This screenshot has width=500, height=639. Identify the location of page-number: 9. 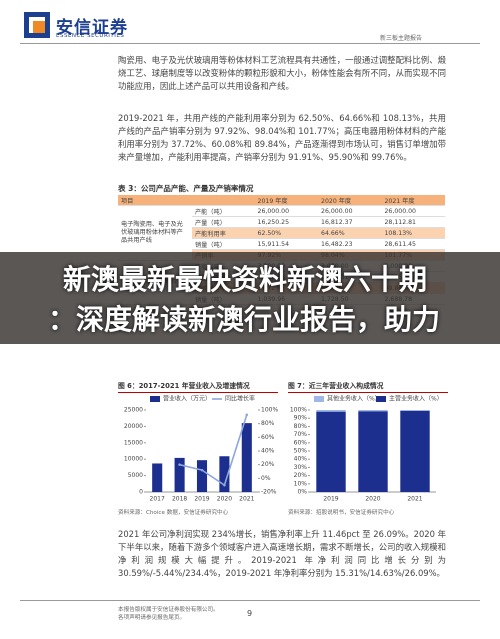
(250, 613).